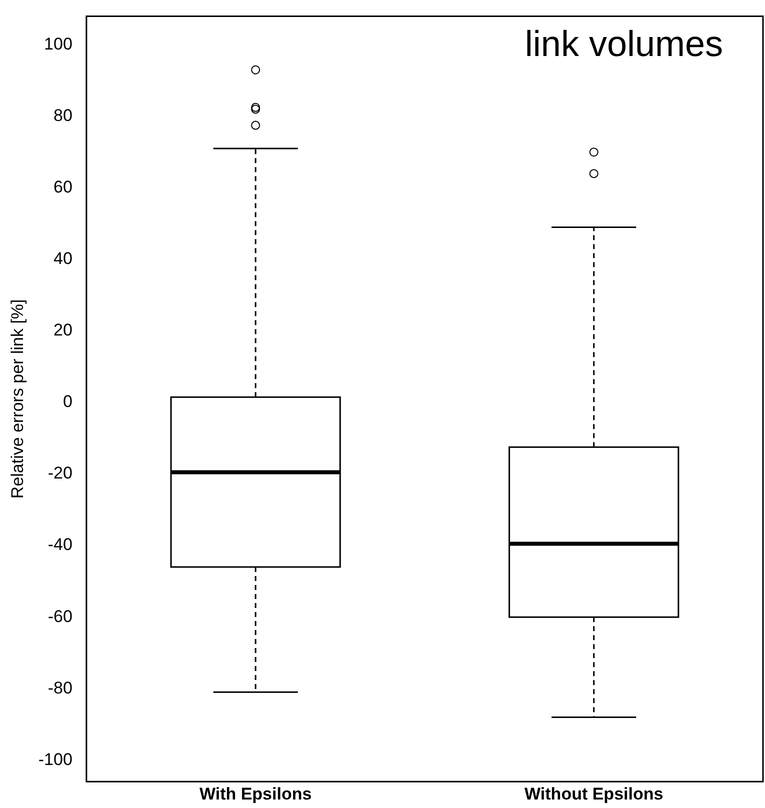  What do you see at coordinates (67, 402) in the screenshot?
I see `y-tick-label: 0` at bounding box center [67, 402].